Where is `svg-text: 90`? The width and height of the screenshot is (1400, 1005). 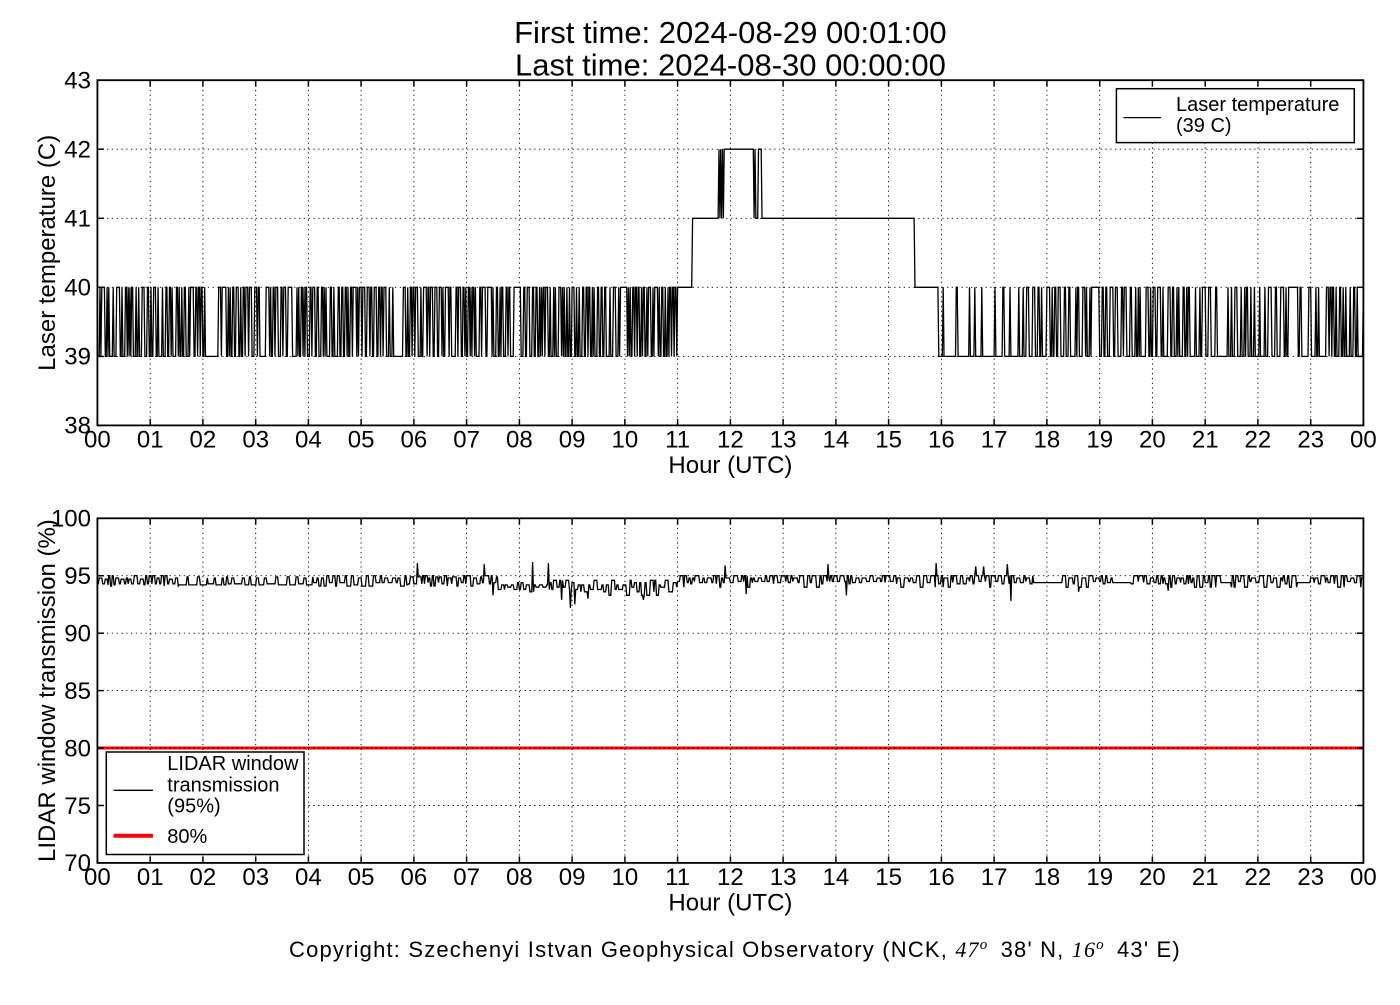 svg-text: 90 is located at coordinates (77, 634).